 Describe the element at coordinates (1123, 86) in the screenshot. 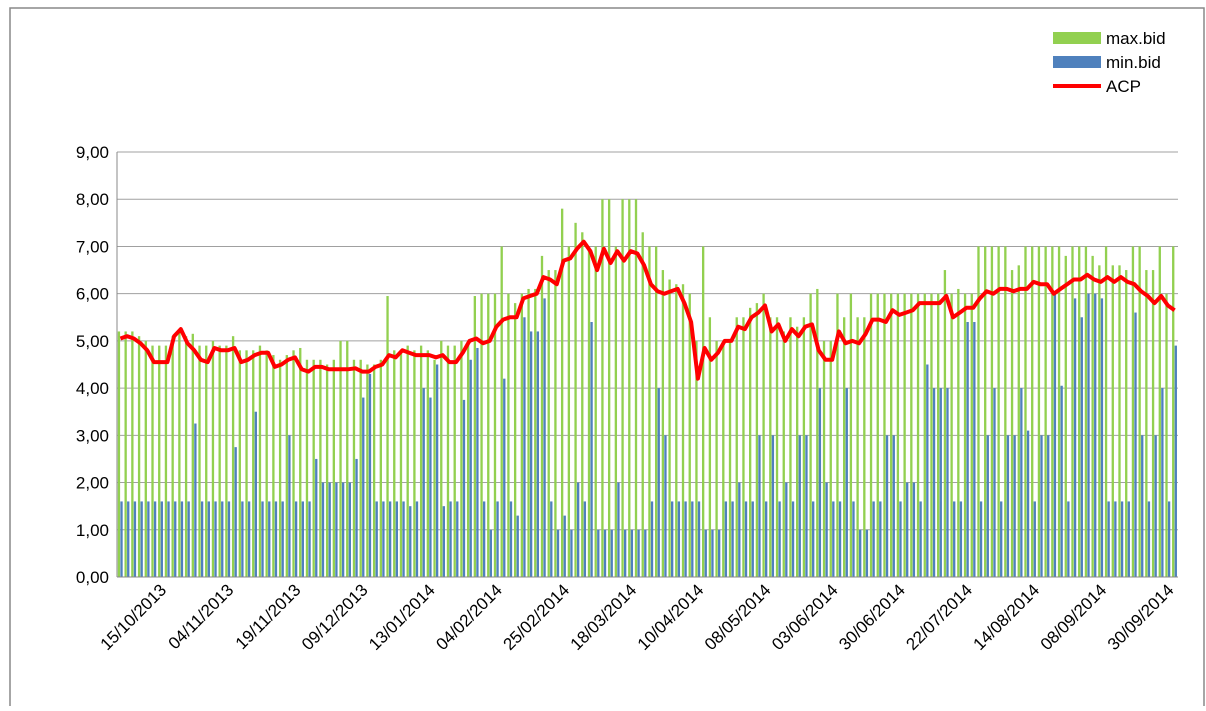

I see `legend-label: ACP` at that location.